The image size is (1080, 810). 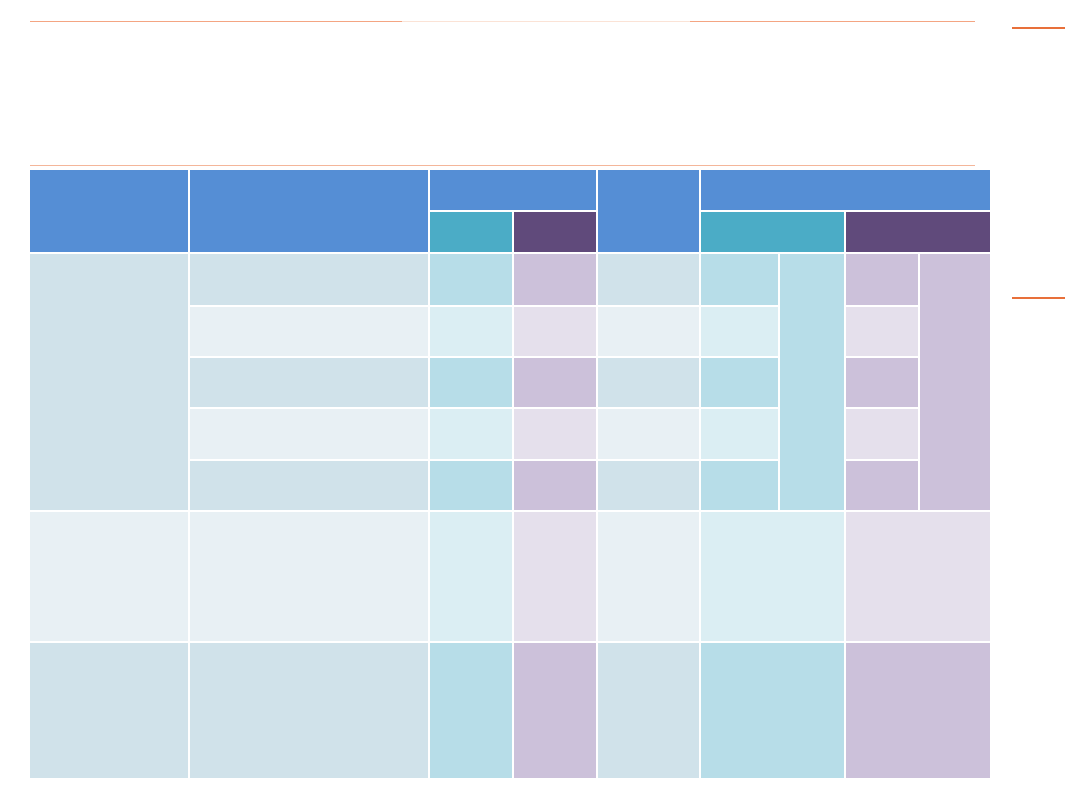 I want to click on title-rule, so click(x=502, y=165).